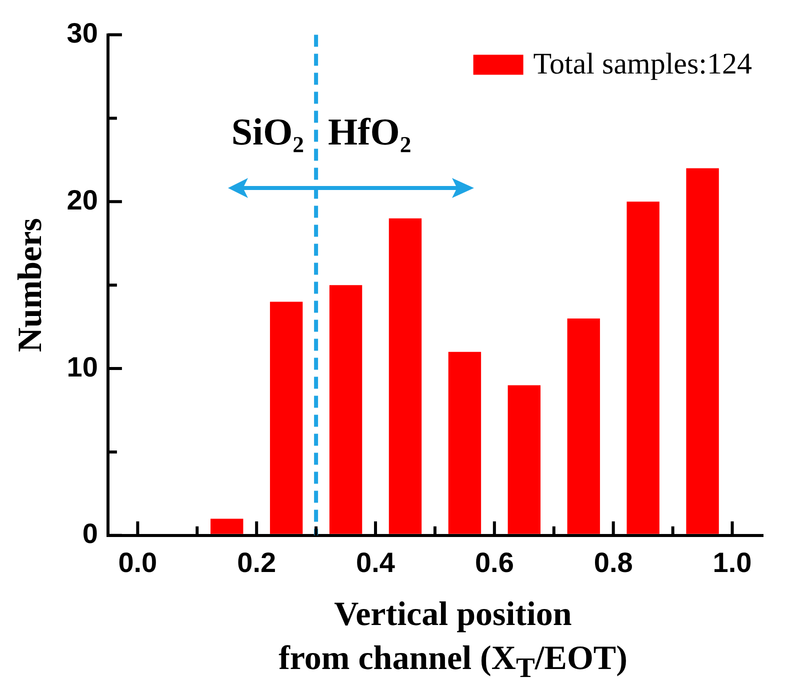 This screenshot has width=790, height=691. I want to click on x-tick-label: 0.8, so click(613, 562).